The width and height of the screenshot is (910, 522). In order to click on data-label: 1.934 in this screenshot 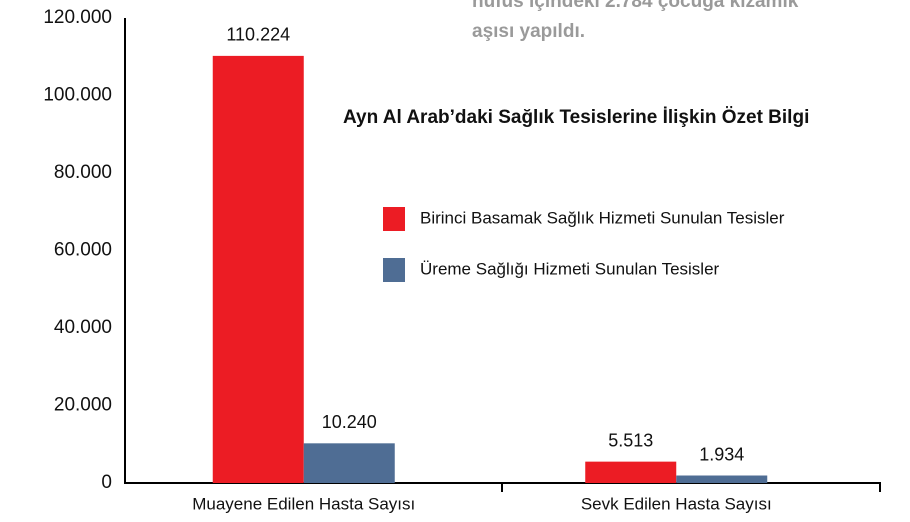, I will do `click(721, 454)`.